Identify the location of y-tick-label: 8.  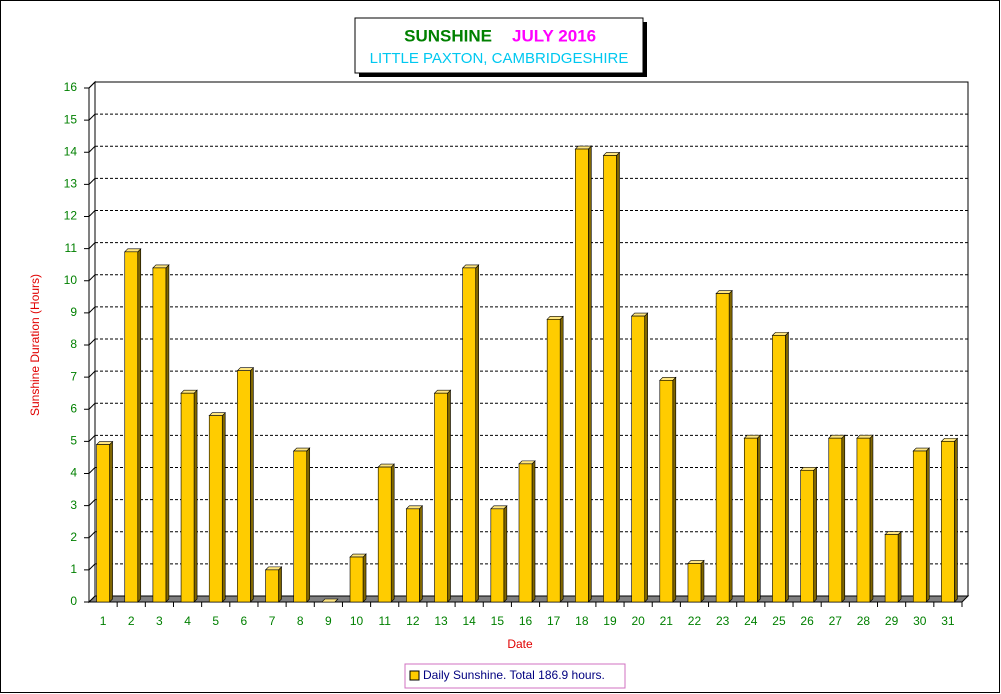
(73, 344).